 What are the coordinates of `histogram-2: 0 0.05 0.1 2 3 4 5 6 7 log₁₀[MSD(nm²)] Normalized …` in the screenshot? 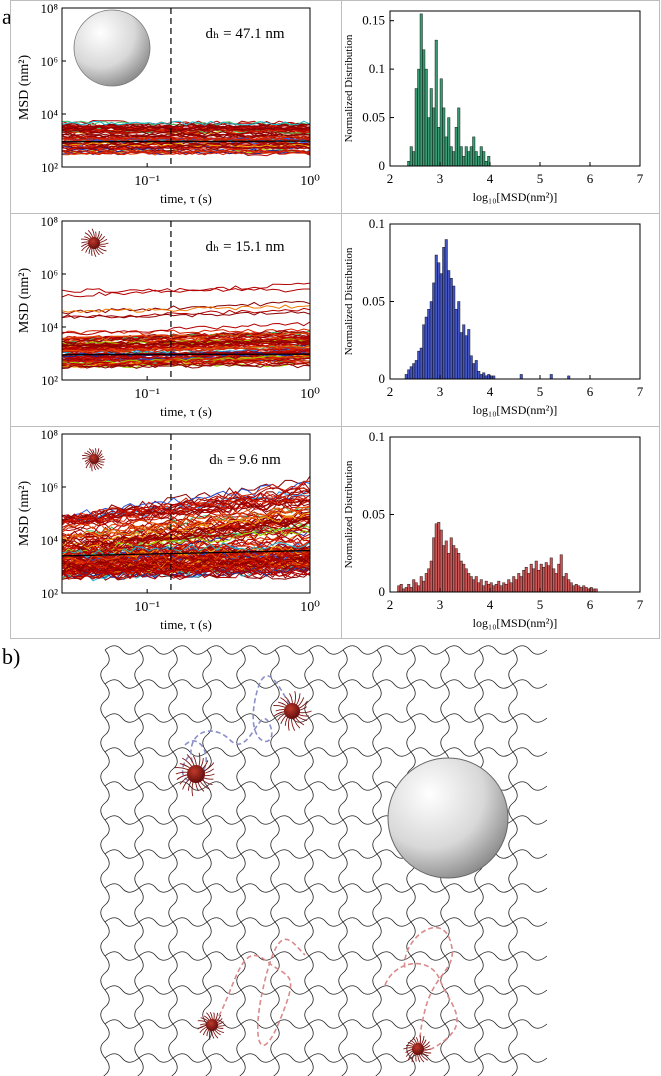 It's located at (493, 316).